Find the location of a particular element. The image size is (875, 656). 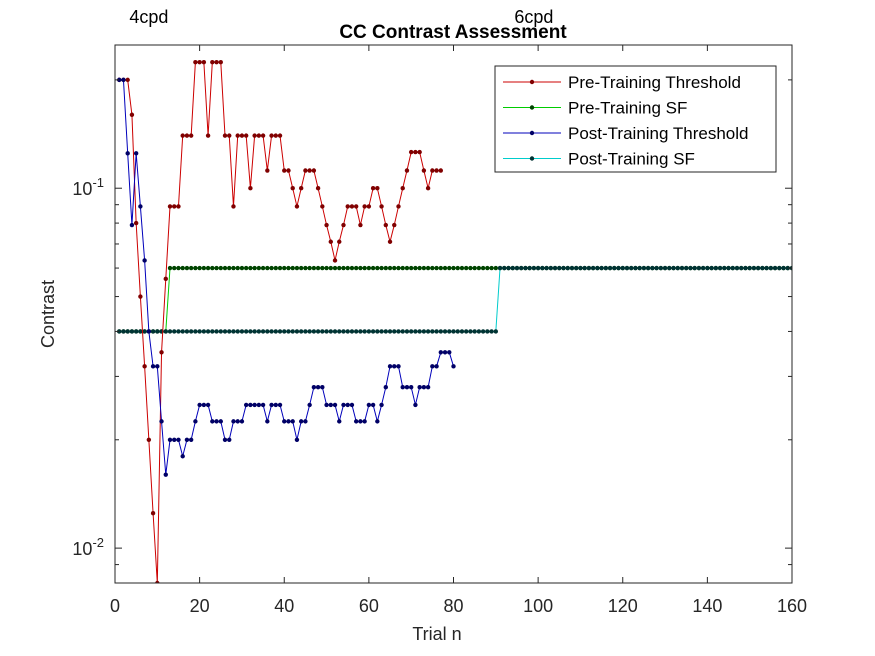

legend-label: Post-Training Threshold is located at coordinates (658, 133).